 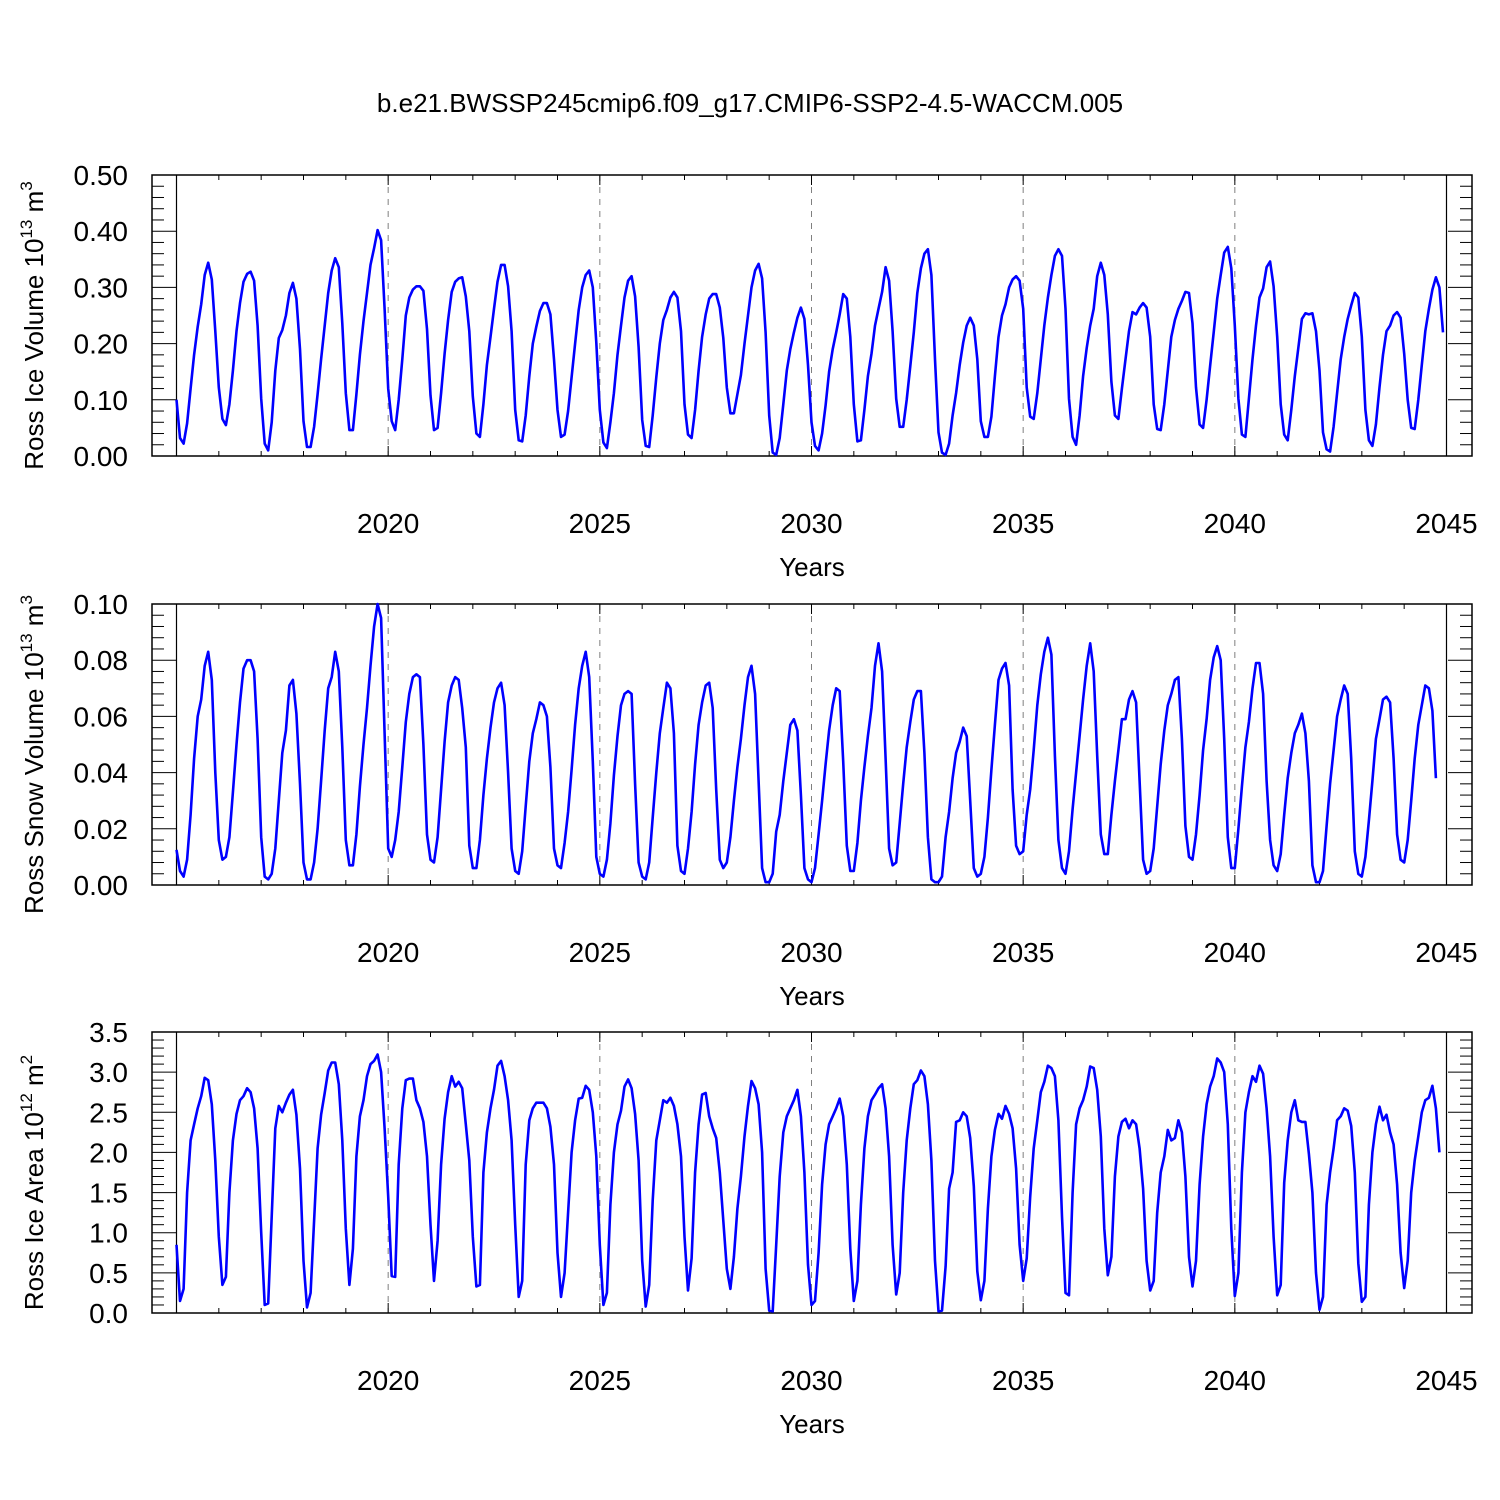 What do you see at coordinates (26, 1059) in the screenshot?
I see `y-axis-label-unit-exponent: 2` at bounding box center [26, 1059].